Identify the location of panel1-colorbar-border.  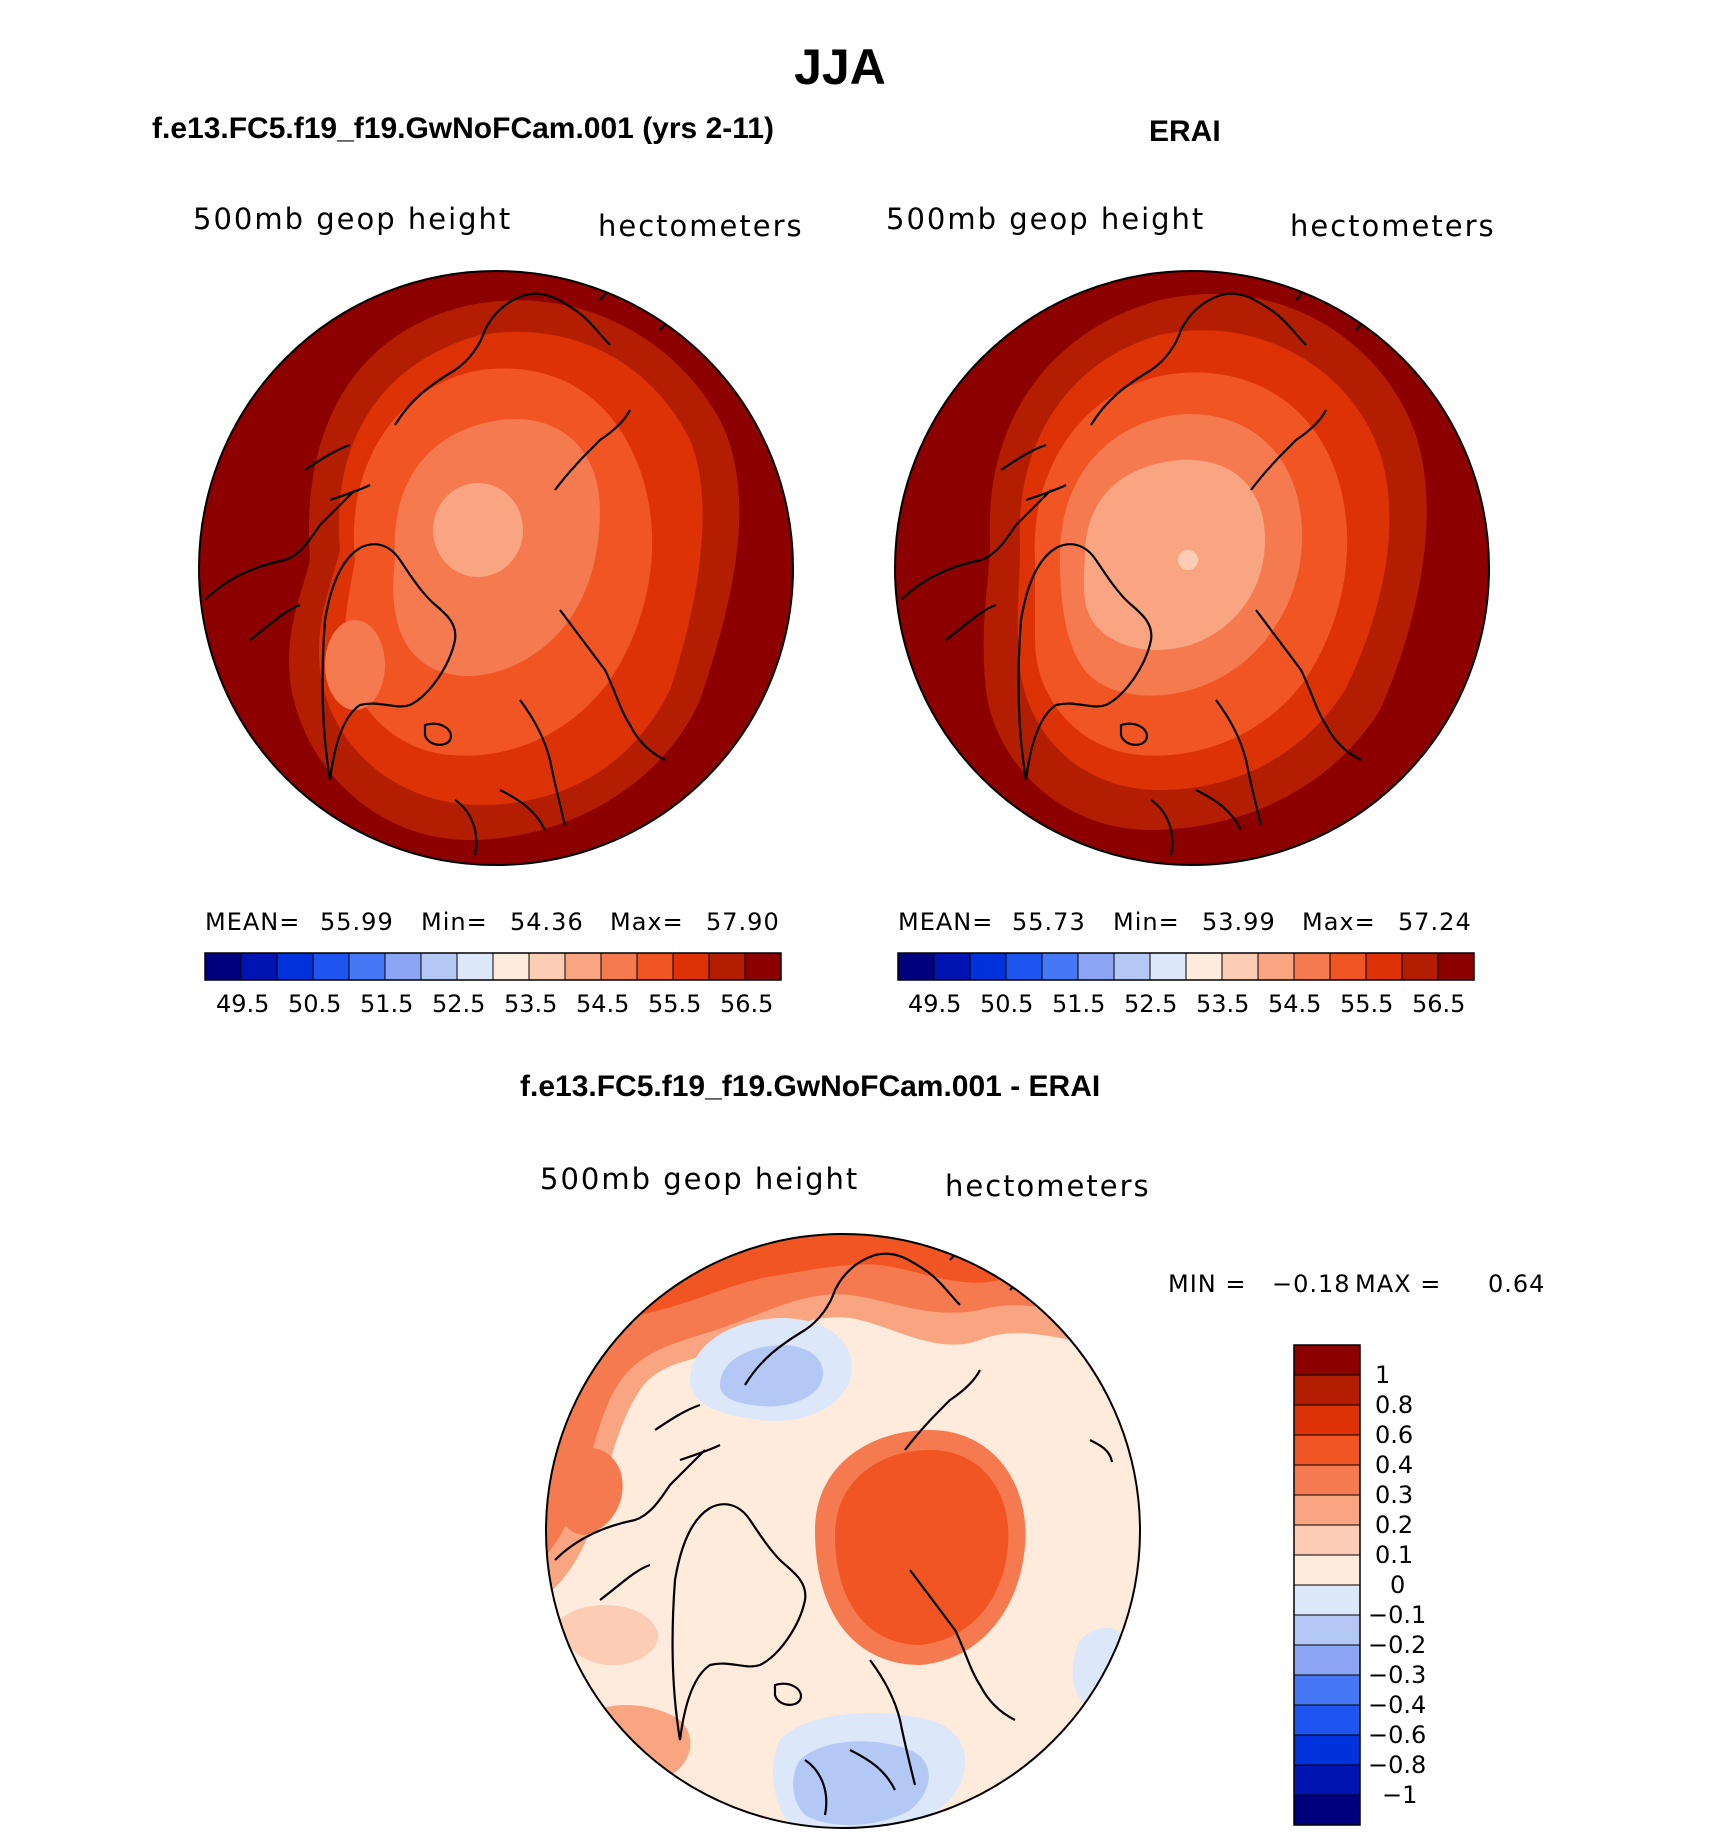
(493, 966).